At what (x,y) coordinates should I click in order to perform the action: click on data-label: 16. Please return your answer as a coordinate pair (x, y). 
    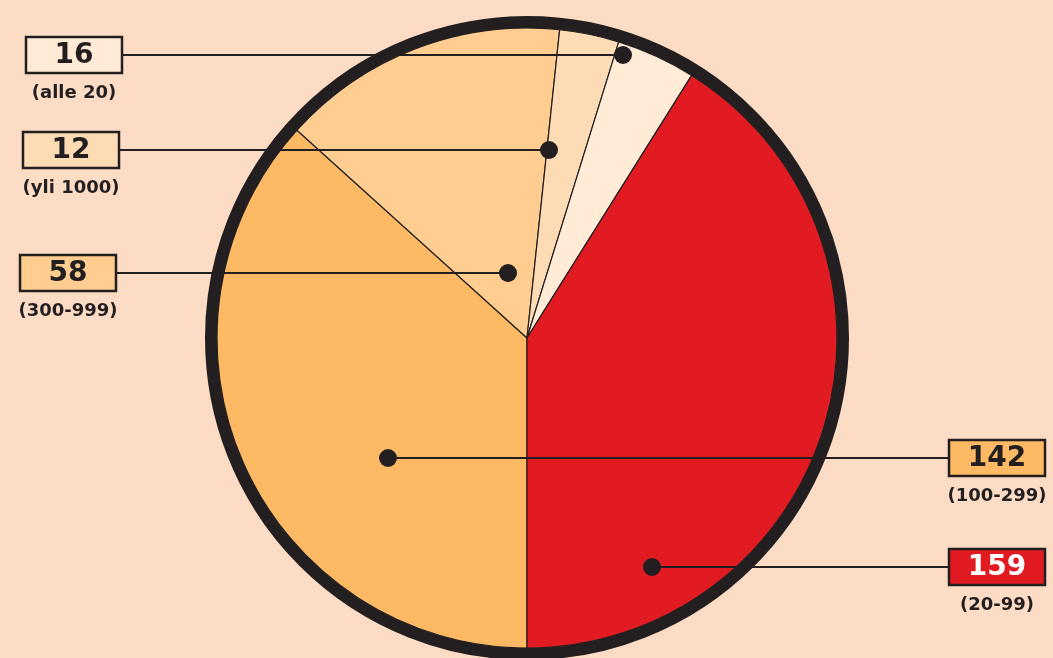
    Looking at the image, I should click on (74, 53).